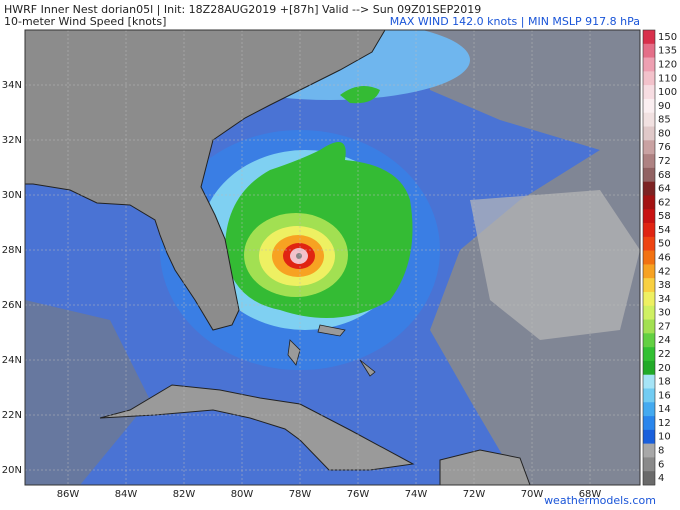 The height and width of the screenshot is (510, 680). What do you see at coordinates (664, 354) in the screenshot?
I see `colorbar-label: 22` at bounding box center [664, 354].